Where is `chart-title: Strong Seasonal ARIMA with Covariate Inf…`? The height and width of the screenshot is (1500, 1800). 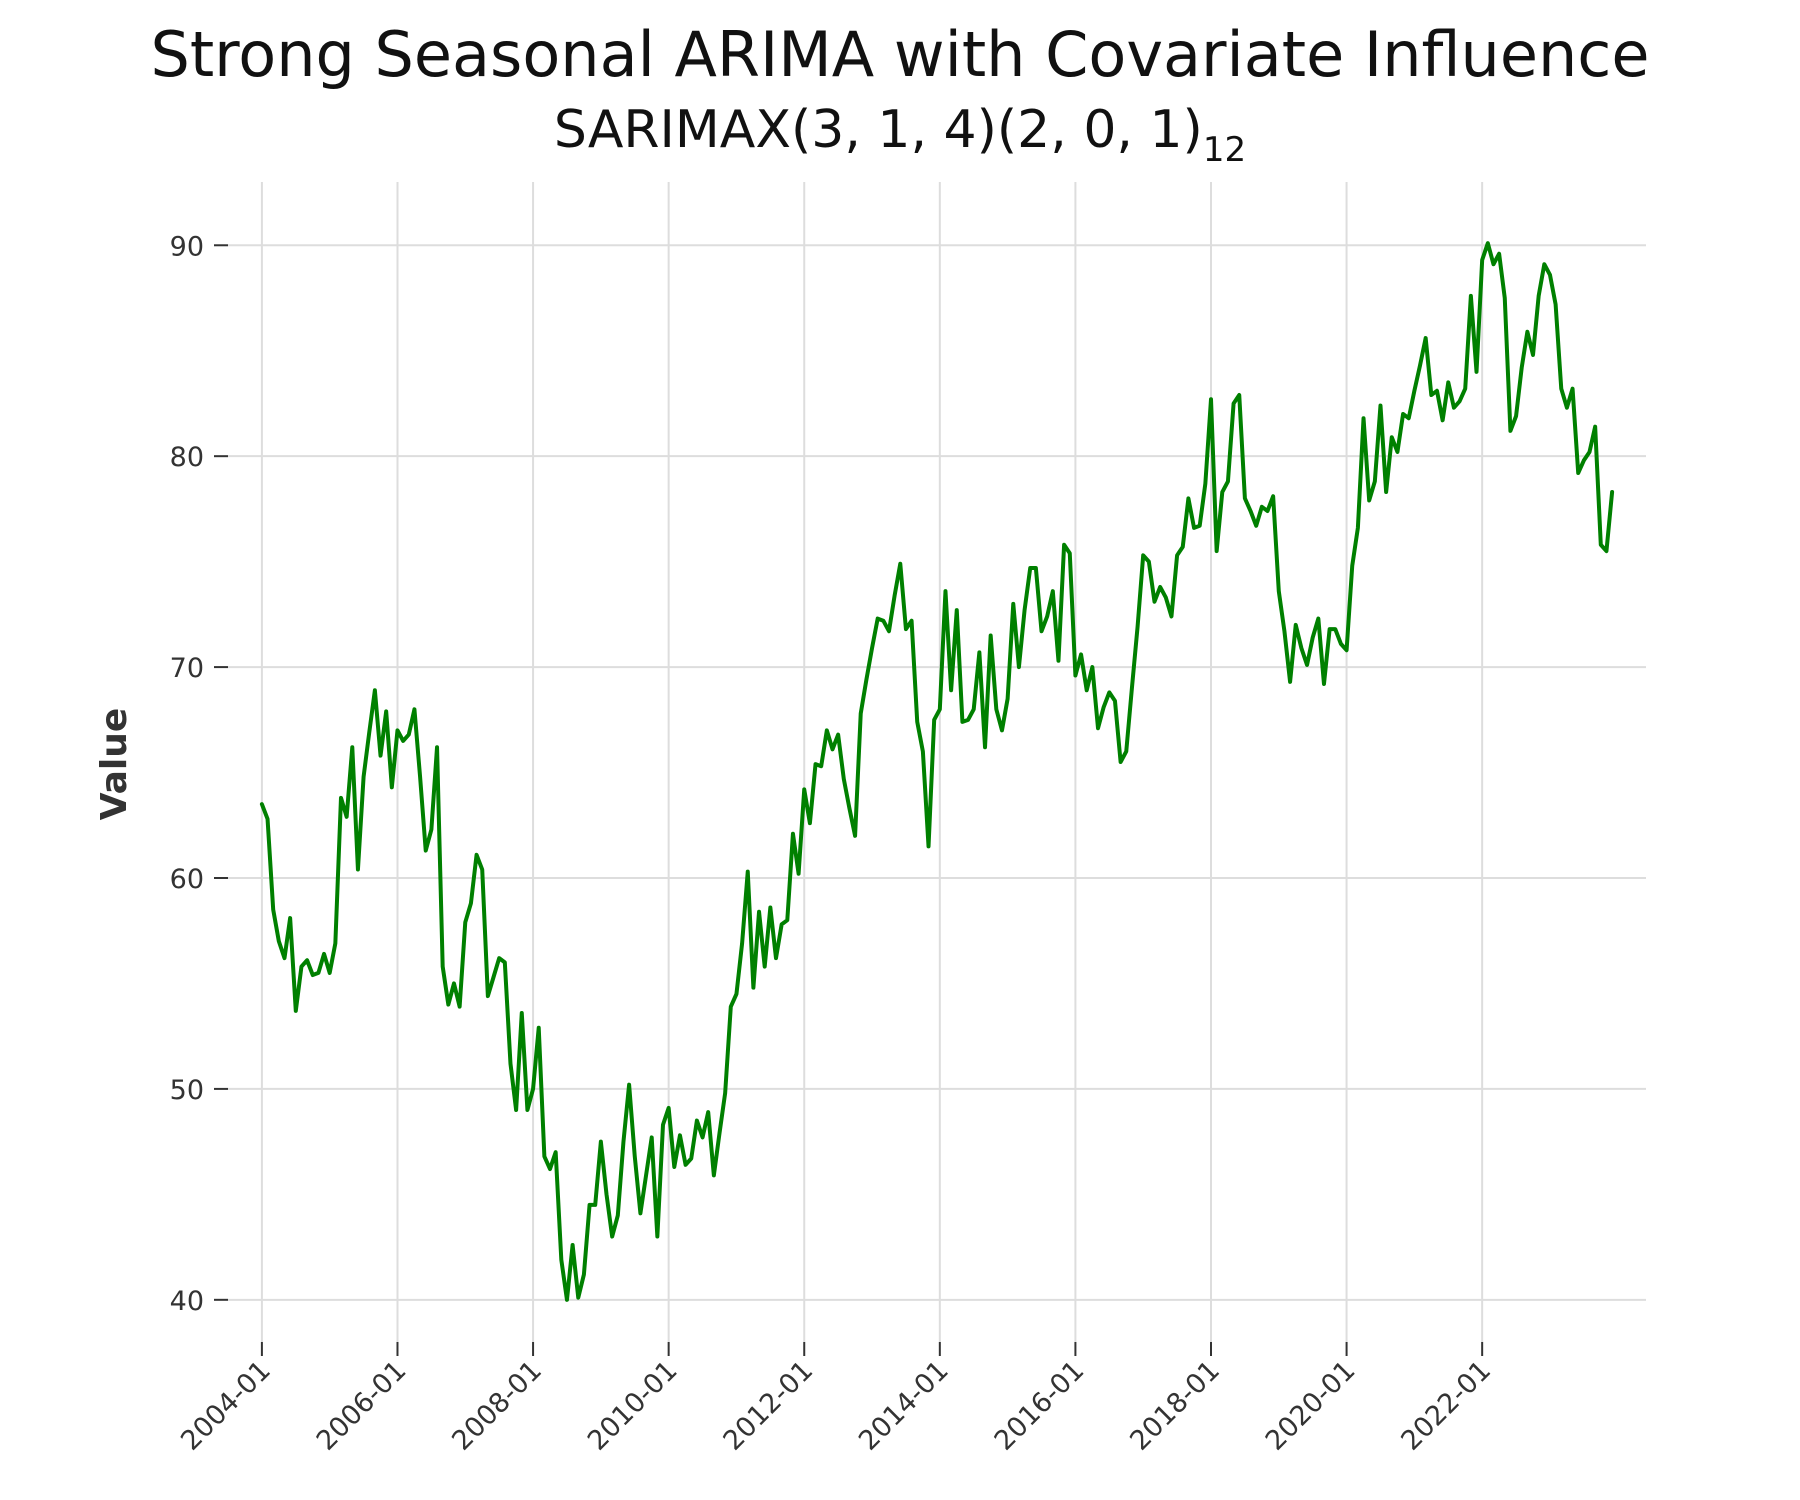 chart-title: Strong Seasonal ARIMA with Covariate Inf… is located at coordinates (900, 54).